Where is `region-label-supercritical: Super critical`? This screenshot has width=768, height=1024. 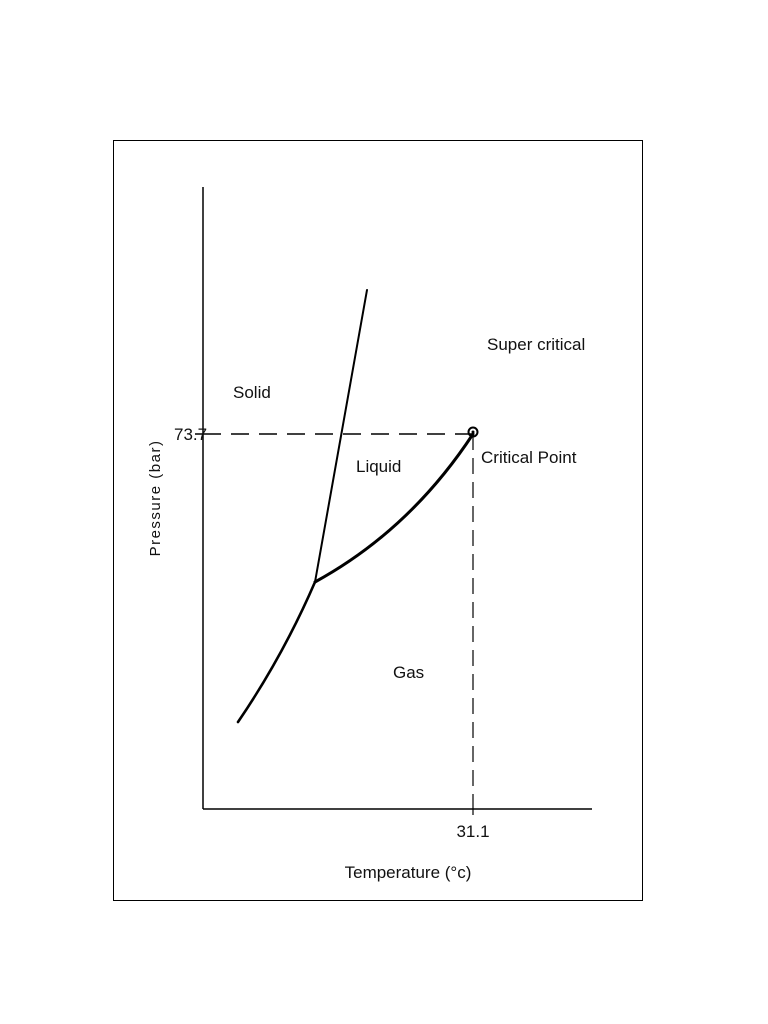
region-label-supercritical: Super critical is located at coordinates (536, 344).